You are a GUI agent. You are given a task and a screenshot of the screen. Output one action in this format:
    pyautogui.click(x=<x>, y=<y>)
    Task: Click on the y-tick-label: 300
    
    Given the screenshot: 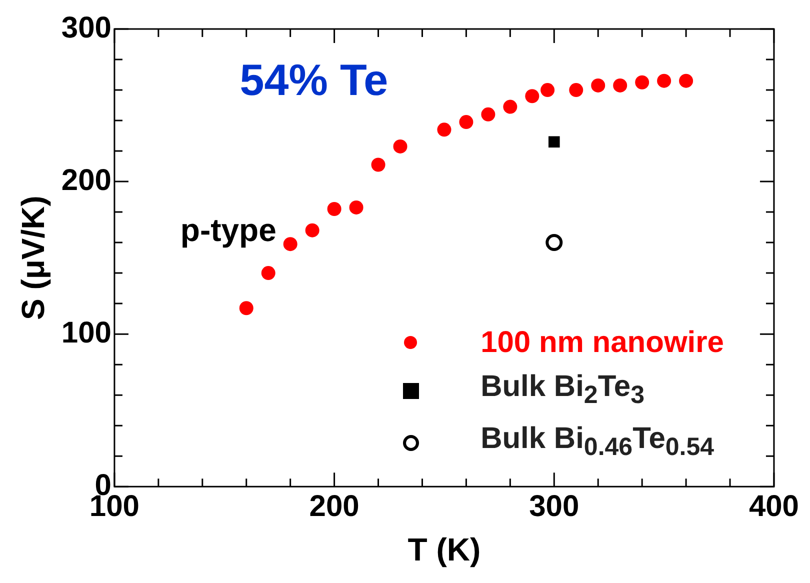 What is the action you would take?
    pyautogui.click(x=86, y=27)
    